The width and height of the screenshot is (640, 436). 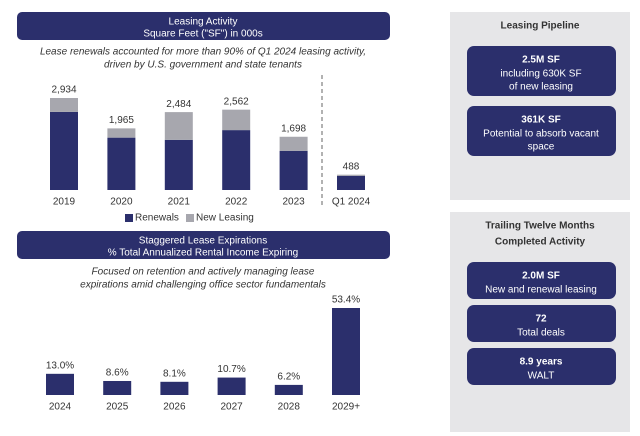 I want to click on value-label: 6.2%, so click(x=288, y=377).